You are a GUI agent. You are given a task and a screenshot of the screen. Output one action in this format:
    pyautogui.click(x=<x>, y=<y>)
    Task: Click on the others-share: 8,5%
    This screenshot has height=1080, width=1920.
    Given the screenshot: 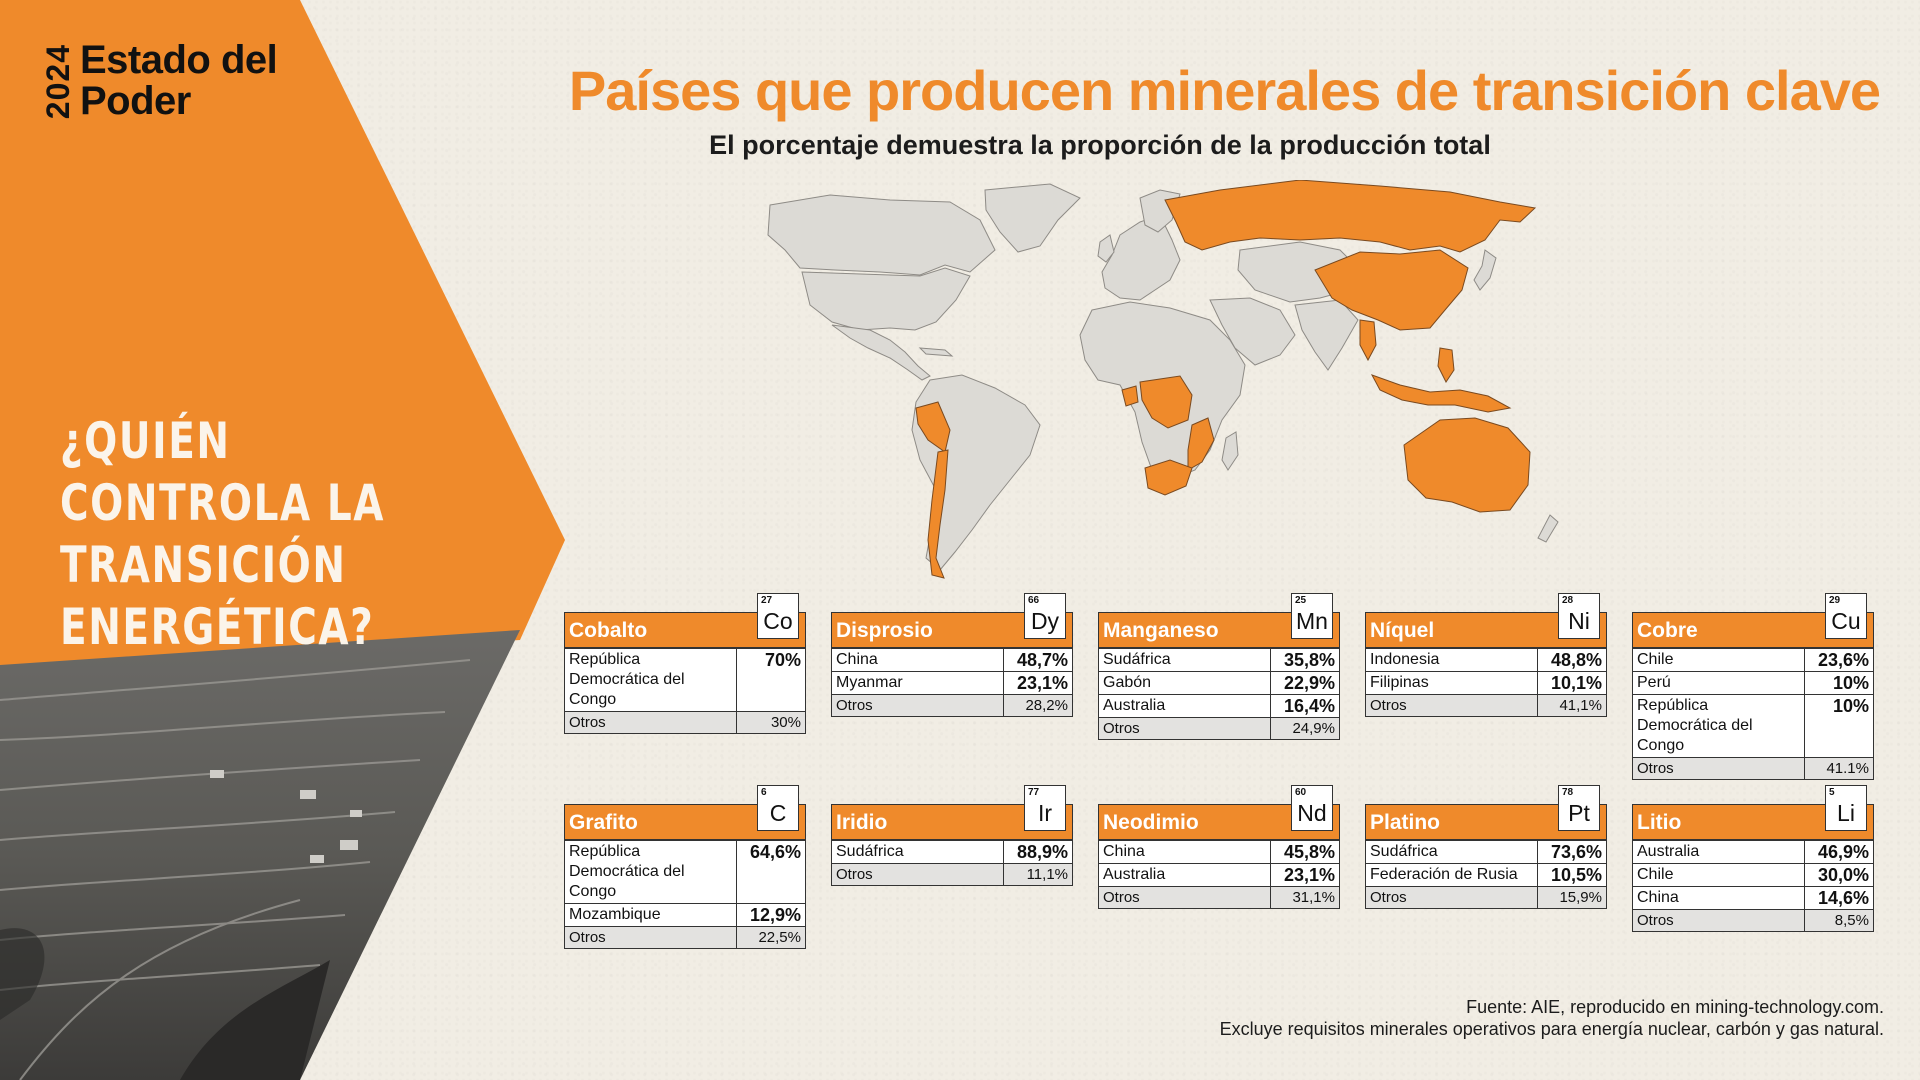 What is the action you would take?
    pyautogui.click(x=1839, y=920)
    